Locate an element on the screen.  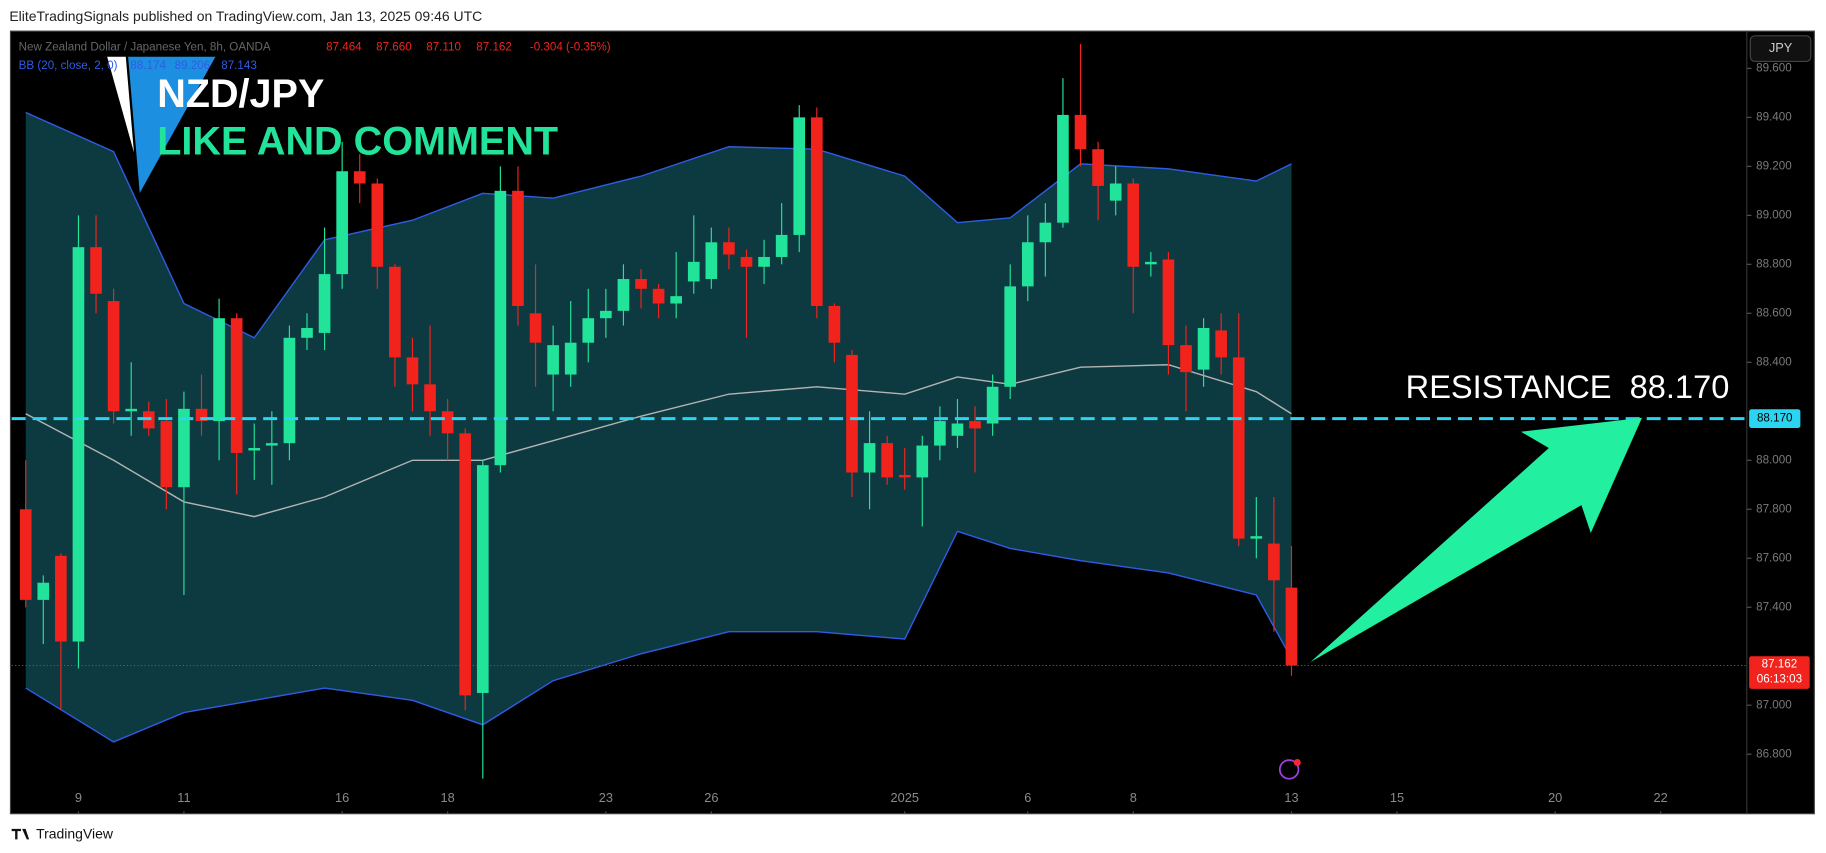
x-tick-label: 23 is located at coordinates (606, 797).